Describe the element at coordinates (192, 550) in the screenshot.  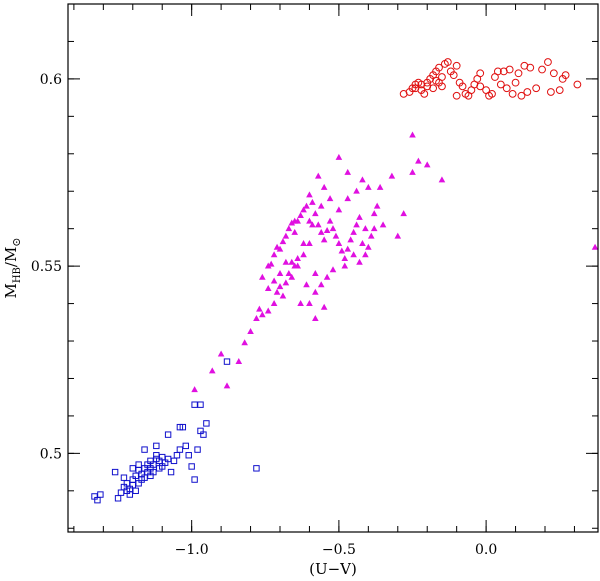
I see `x-tick-label: −1.0` at that location.